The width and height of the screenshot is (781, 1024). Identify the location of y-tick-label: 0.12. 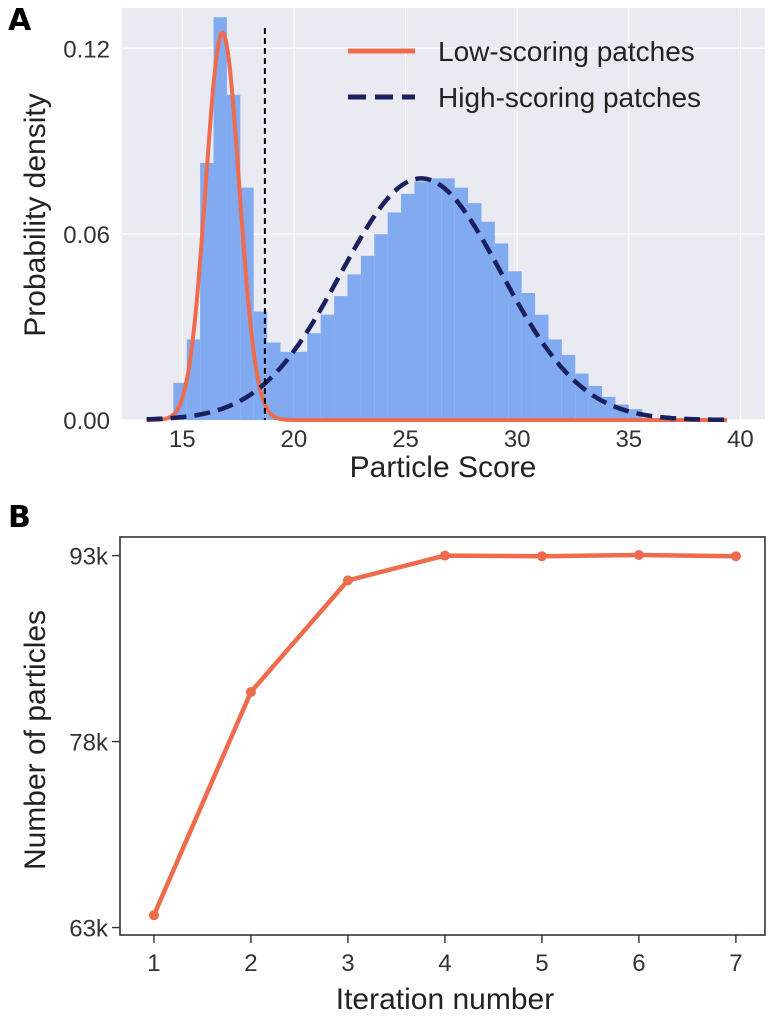
(86, 49).